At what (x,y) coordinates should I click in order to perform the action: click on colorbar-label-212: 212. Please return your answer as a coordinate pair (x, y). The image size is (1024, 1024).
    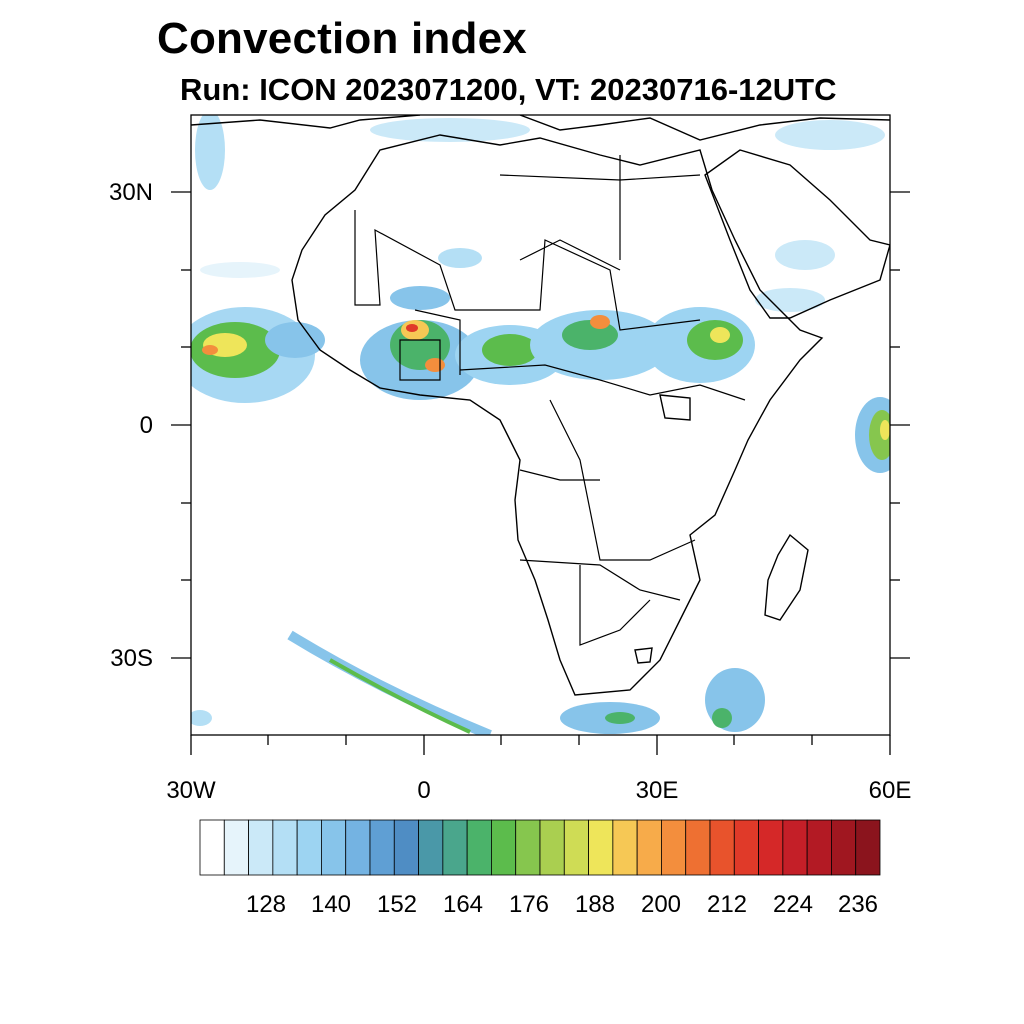
    Looking at the image, I should click on (727, 904).